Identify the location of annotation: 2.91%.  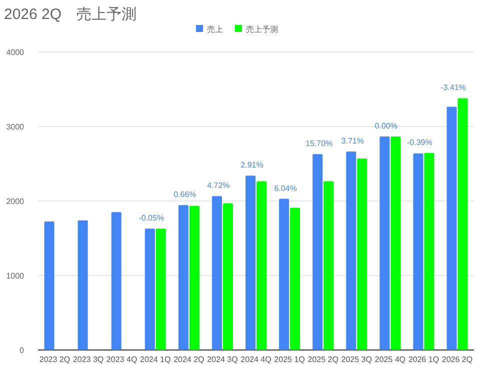
(252, 165).